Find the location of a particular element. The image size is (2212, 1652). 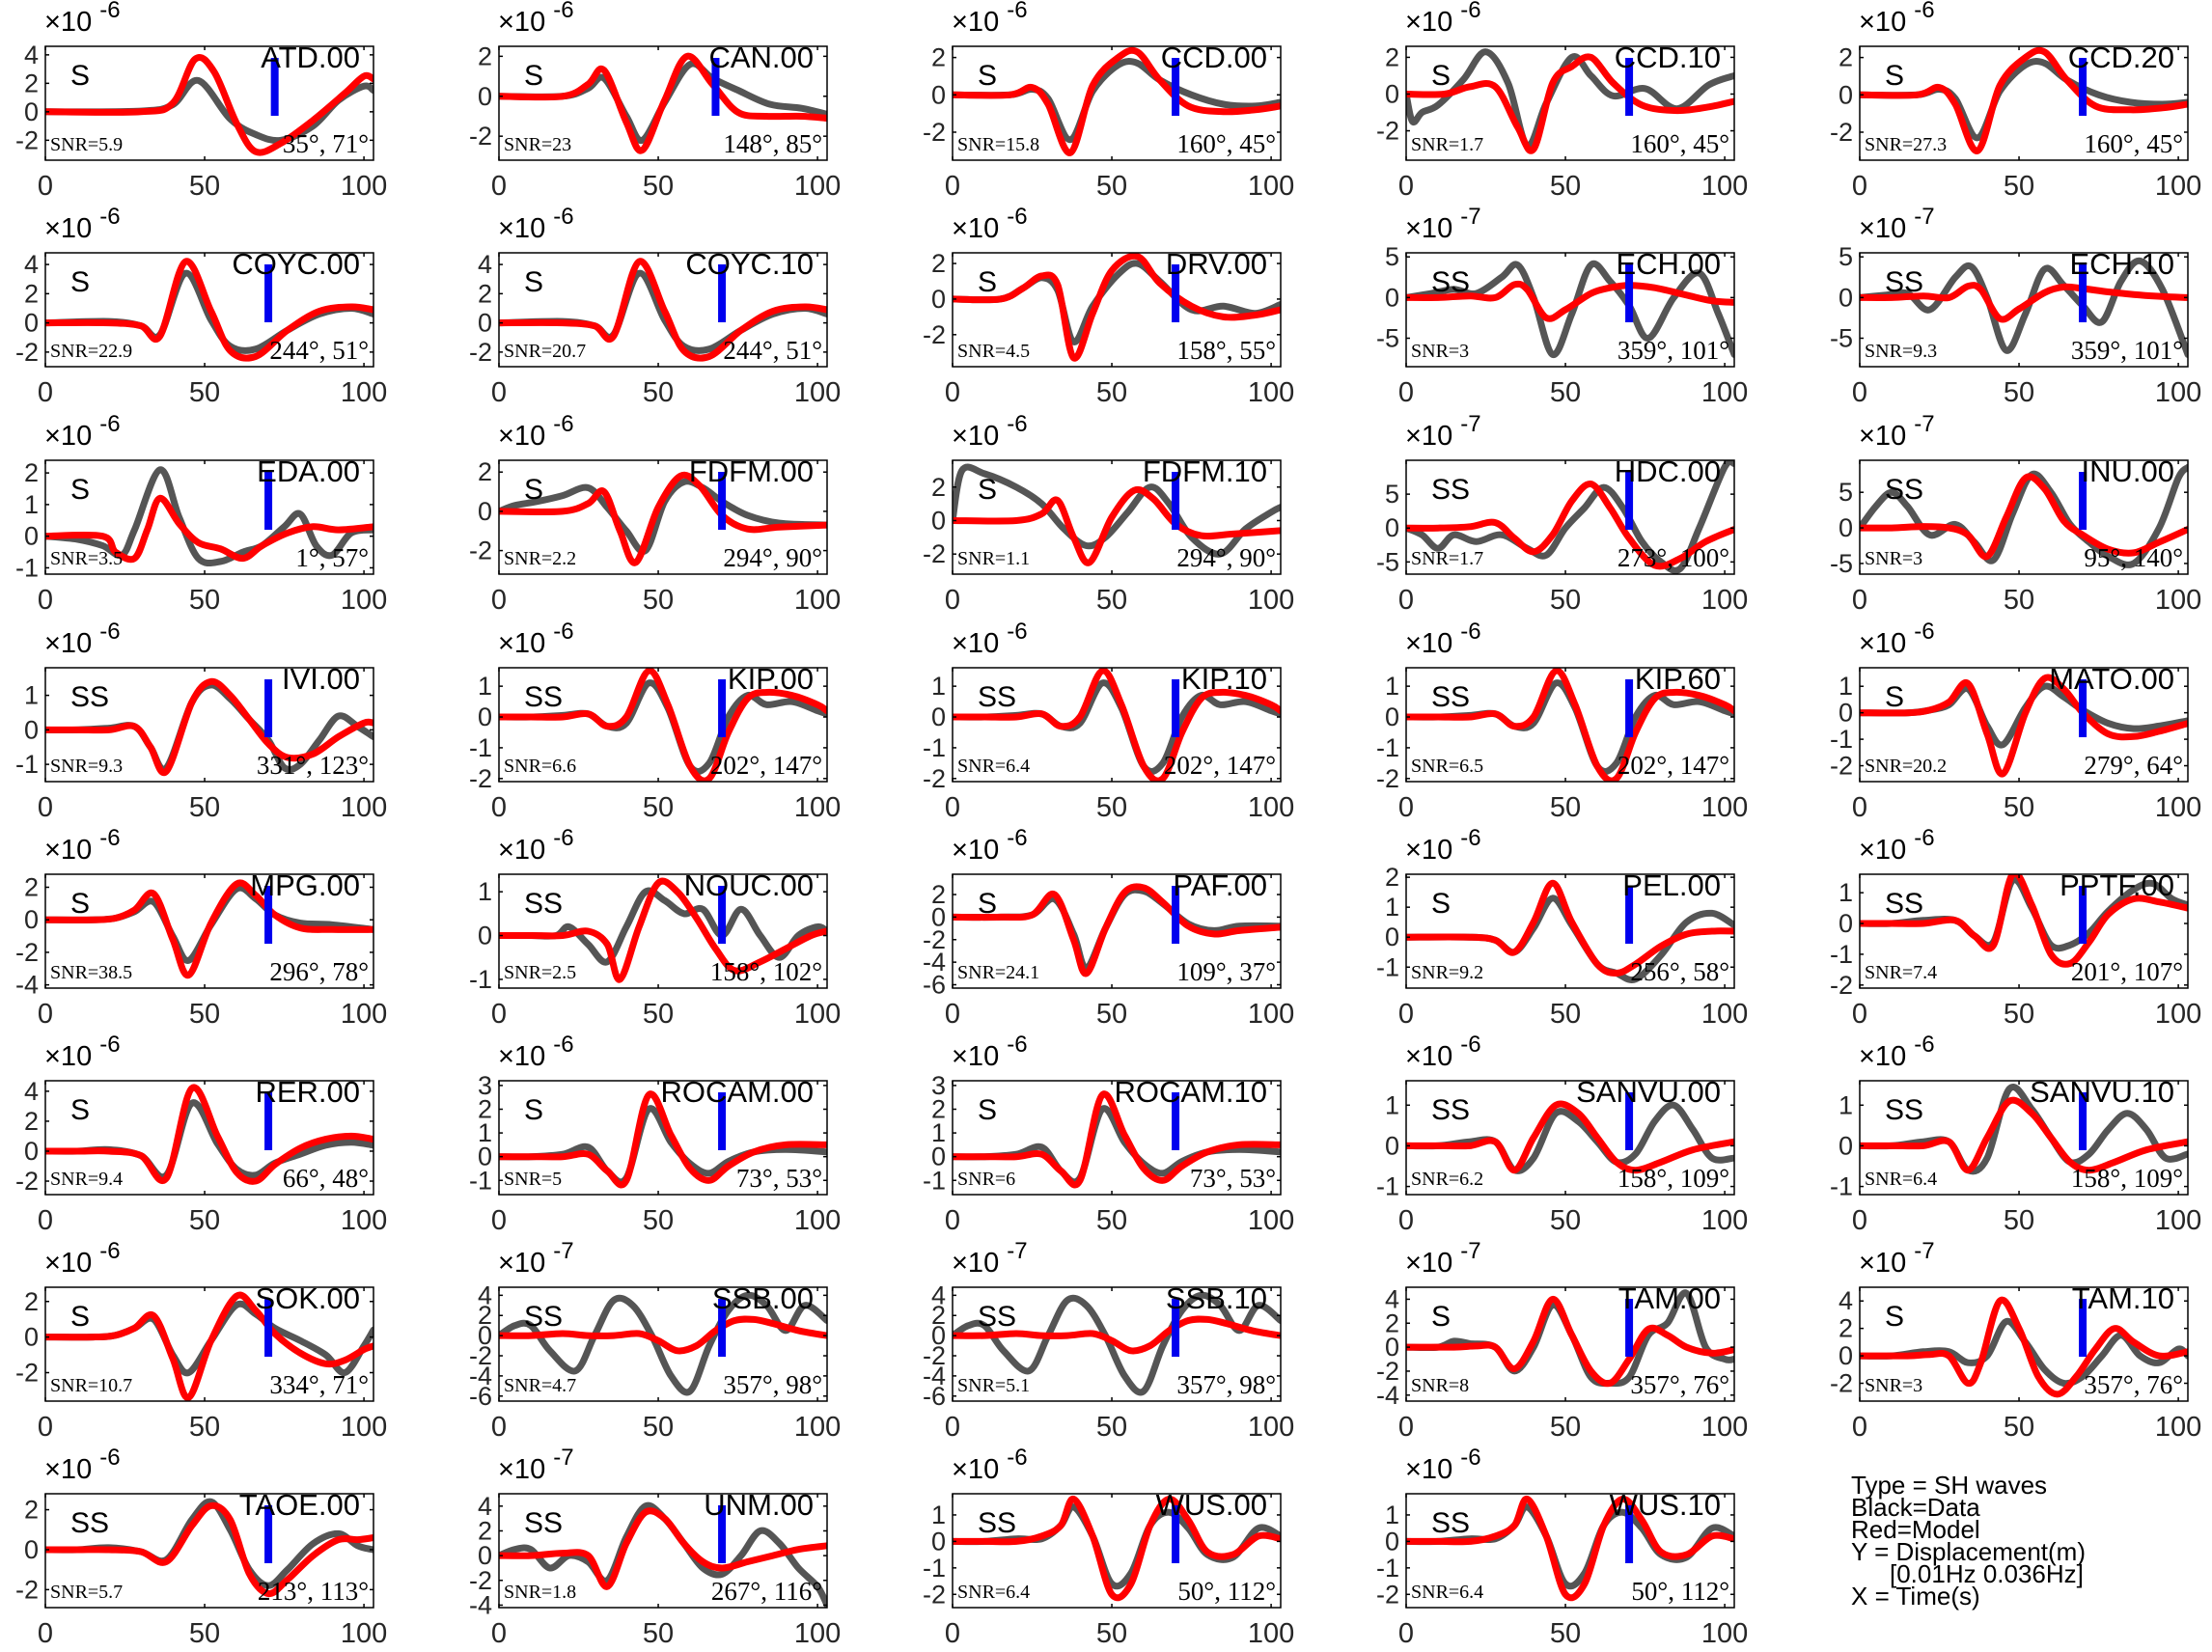

snr-label: SNR=20.7 is located at coordinates (545, 351).